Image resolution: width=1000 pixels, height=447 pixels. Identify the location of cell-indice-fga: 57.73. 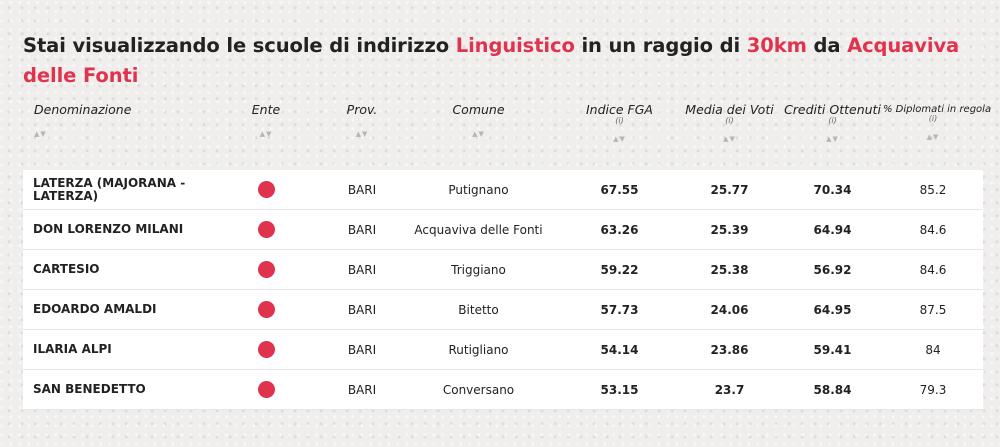
(619, 309).